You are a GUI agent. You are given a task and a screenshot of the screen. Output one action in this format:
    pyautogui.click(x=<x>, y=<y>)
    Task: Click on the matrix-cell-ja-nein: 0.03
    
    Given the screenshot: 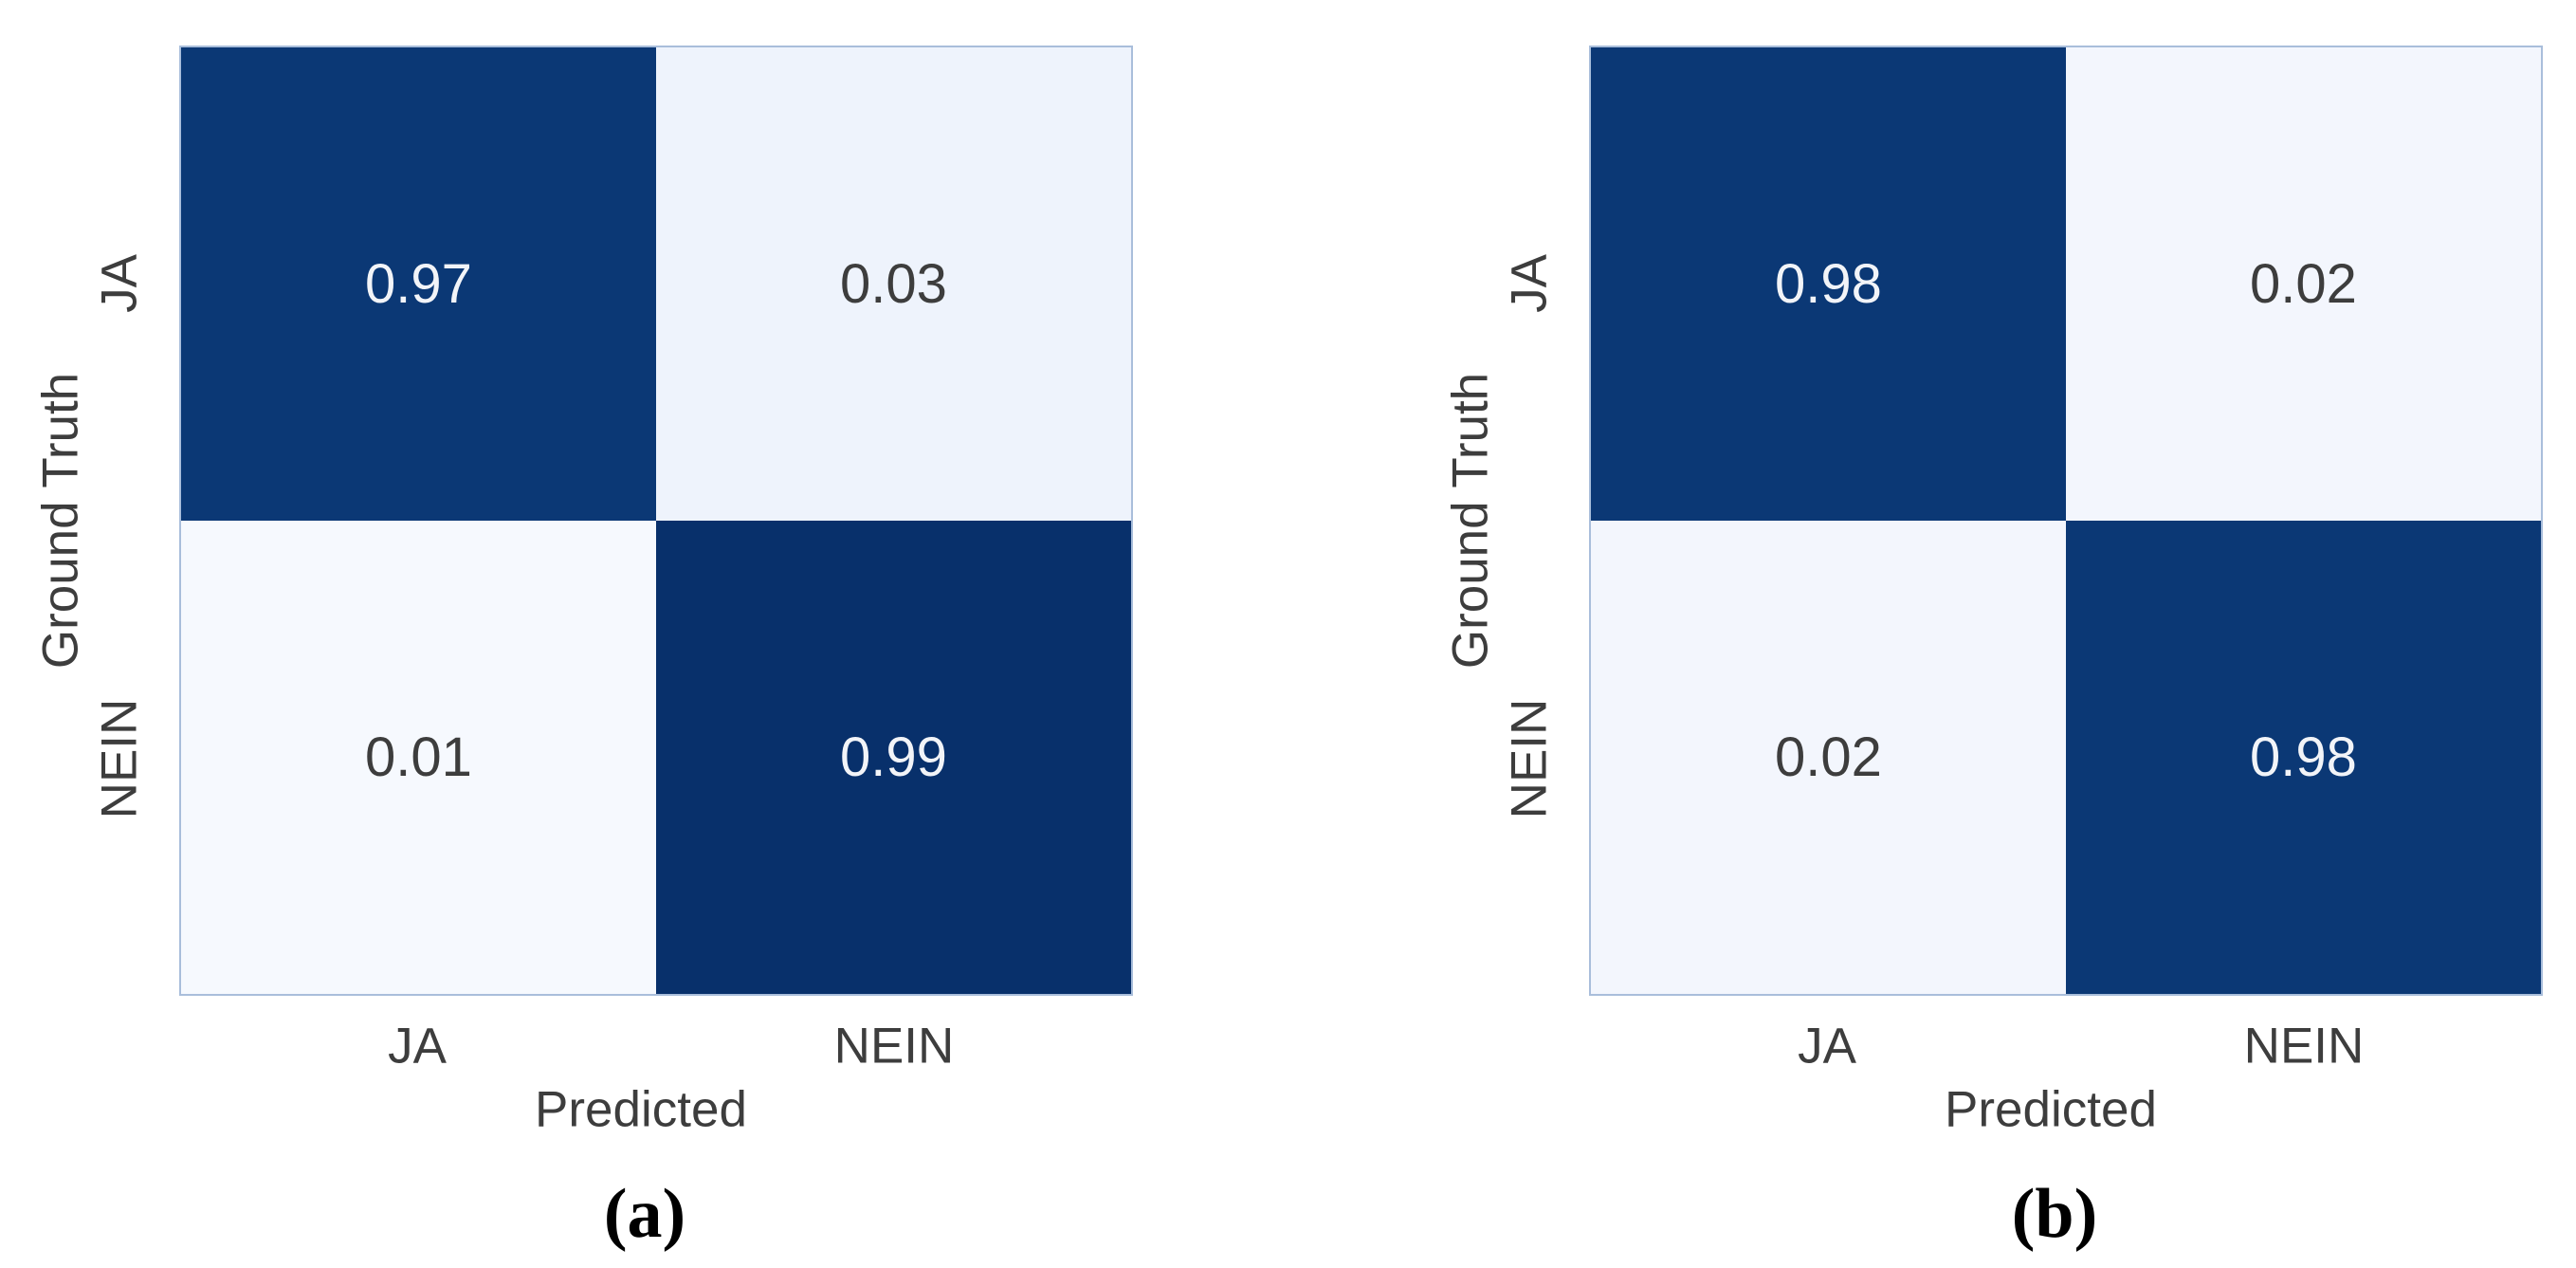 What is the action you would take?
    pyautogui.click(x=893, y=284)
    